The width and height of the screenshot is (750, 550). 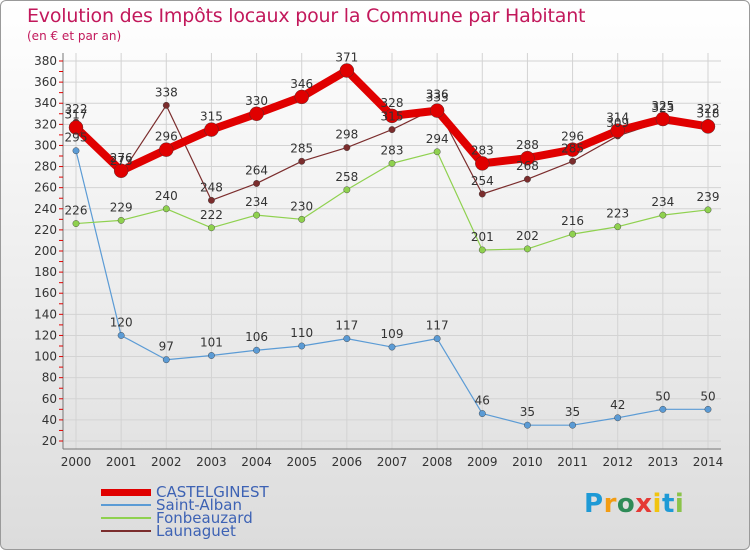 What do you see at coordinates (204, 518) in the screenshot?
I see `legend-label-fonbeauzard: Fonbeauzard` at bounding box center [204, 518].